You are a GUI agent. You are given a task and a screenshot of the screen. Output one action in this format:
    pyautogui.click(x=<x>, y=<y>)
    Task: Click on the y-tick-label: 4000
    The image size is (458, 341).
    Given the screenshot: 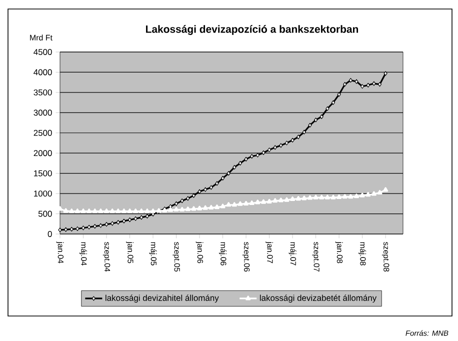 What is the action you would take?
    pyautogui.click(x=43, y=72)
    